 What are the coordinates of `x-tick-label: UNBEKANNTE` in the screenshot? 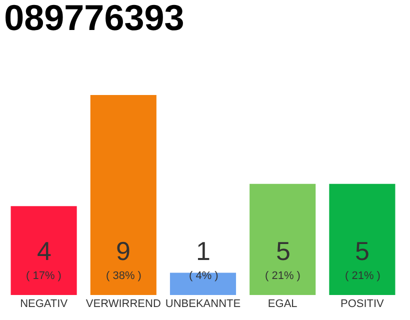 It's located at (203, 304).